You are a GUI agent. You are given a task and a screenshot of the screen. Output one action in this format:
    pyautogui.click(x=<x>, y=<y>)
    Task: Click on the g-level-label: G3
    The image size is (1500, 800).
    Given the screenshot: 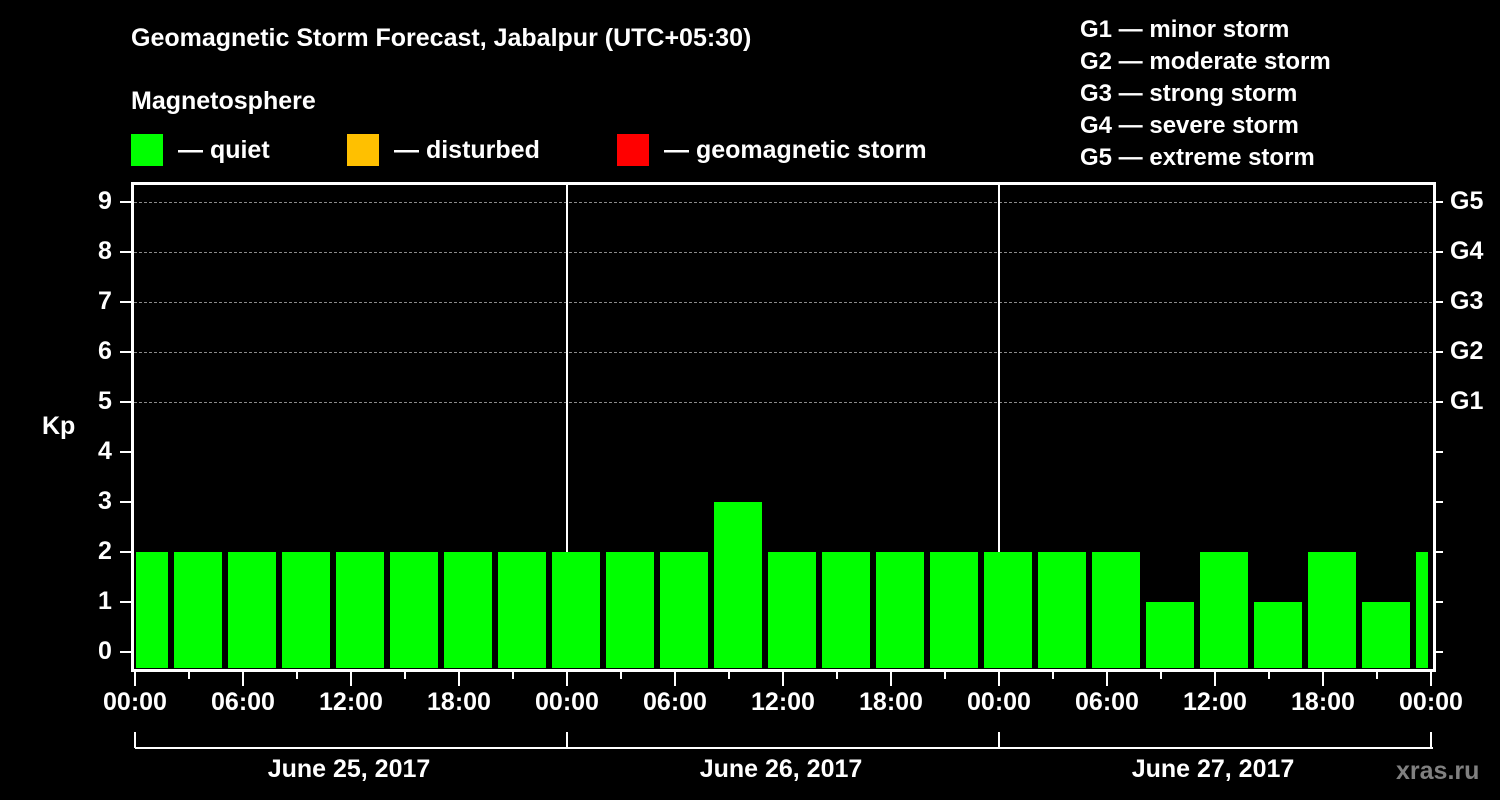 What is the action you would take?
    pyautogui.click(x=1467, y=301)
    